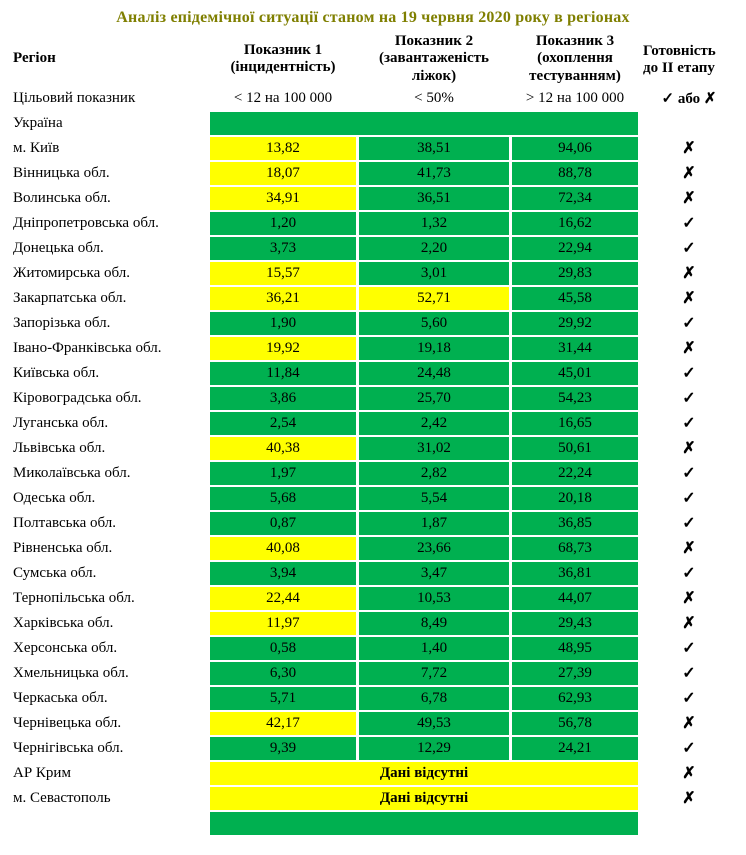 Image resolution: width=746 pixels, height=855 pixels. What do you see at coordinates (679, 60) in the screenshot?
I see `column-header-readiness: Готовність до II етапу` at bounding box center [679, 60].